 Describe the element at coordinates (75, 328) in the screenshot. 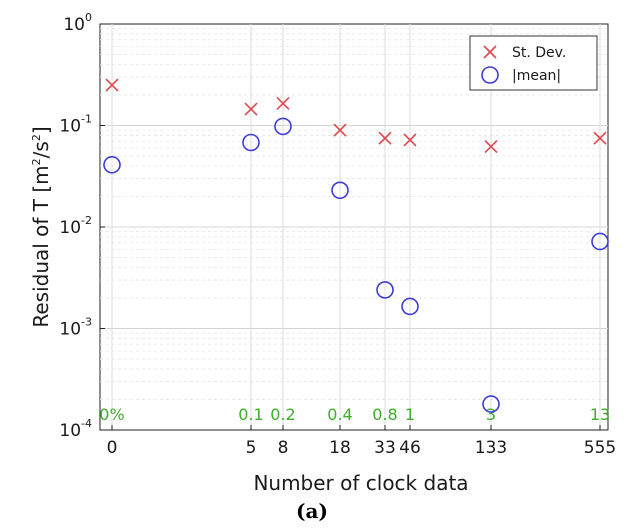

I see `y-tick-label: 10⁻³` at that location.